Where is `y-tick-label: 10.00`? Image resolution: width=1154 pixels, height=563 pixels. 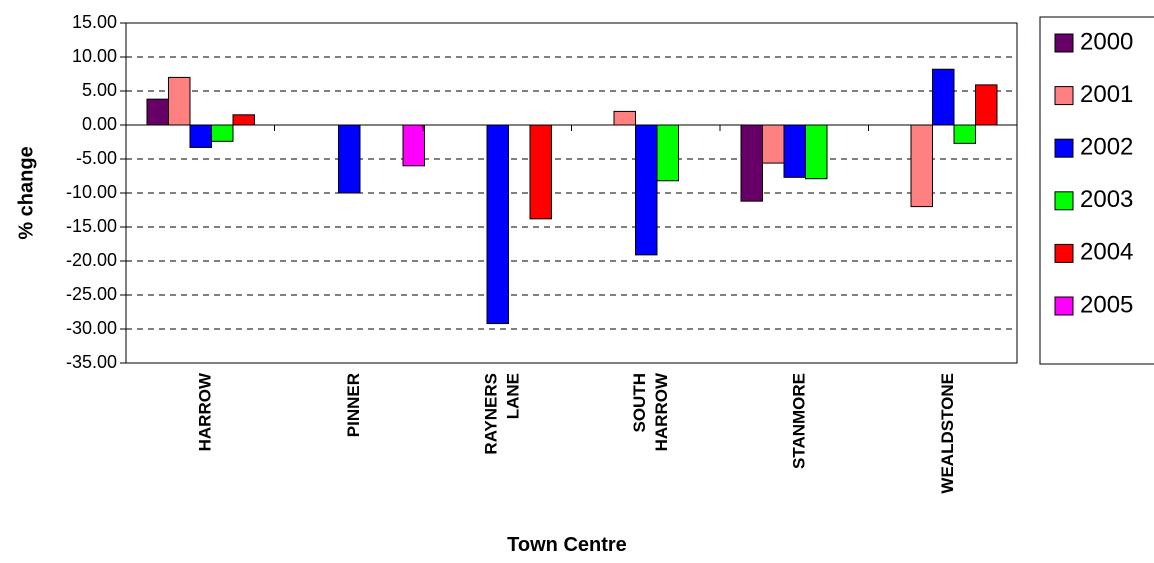 y-tick-label: 10.00 is located at coordinates (94, 56).